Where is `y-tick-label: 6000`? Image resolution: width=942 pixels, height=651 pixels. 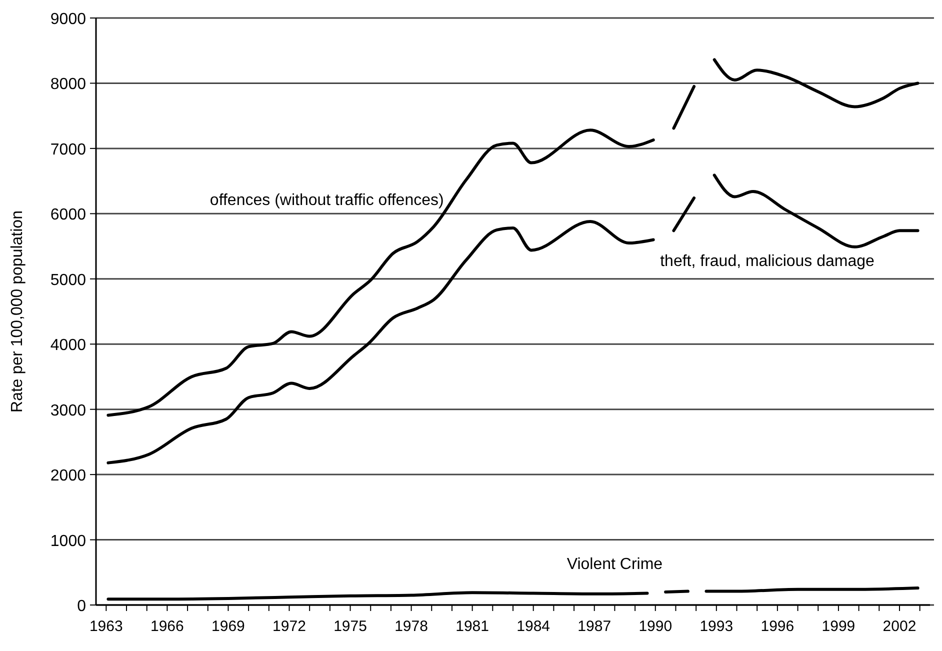 y-tick-label: 6000 is located at coordinates (68, 215).